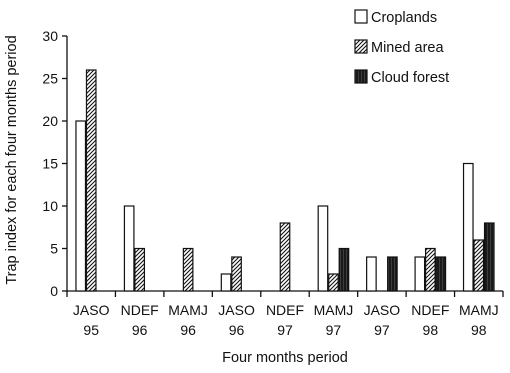 This screenshot has height=373, width=510. I want to click on x-tick-label: MAMJ 97, so click(334, 320).